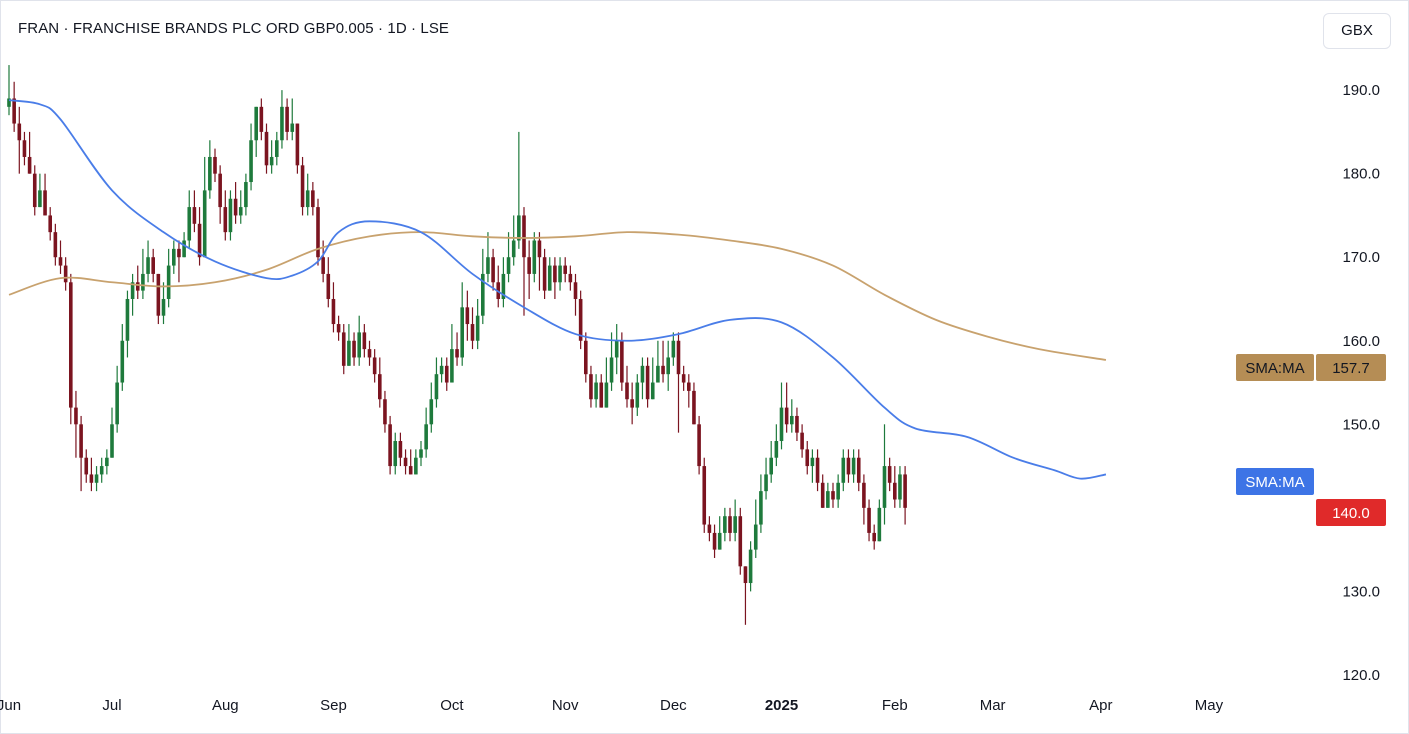 The width and height of the screenshot is (1409, 734). I want to click on sma-slow-tag-value: 157.7, so click(1351, 368).